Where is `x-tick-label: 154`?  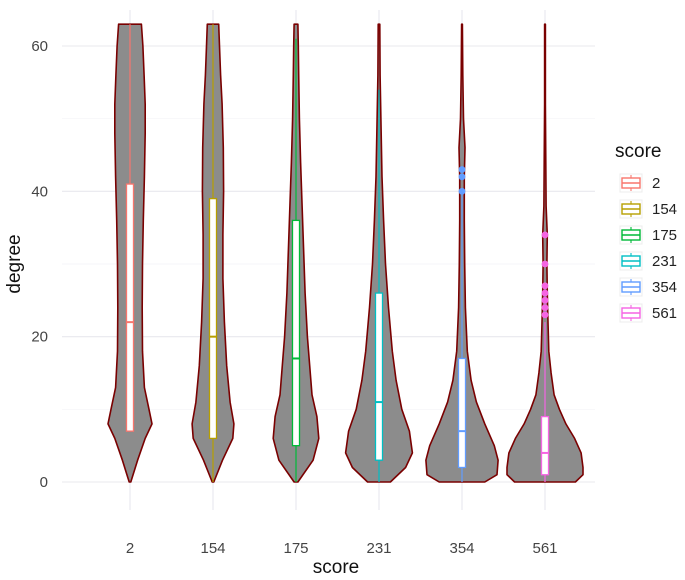 x-tick-label: 154 is located at coordinates (212, 548).